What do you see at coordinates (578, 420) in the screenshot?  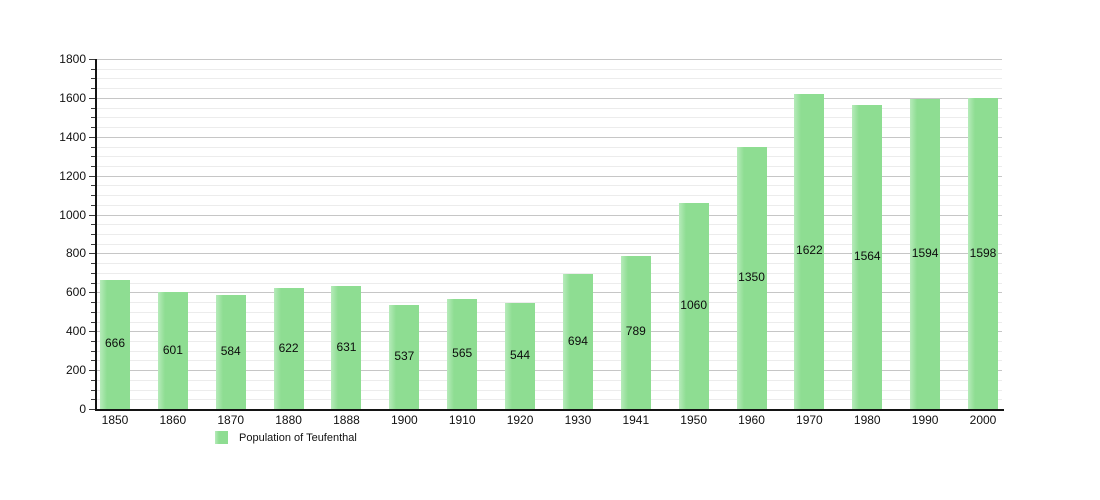 I see `x-axis-label: 1930` at bounding box center [578, 420].